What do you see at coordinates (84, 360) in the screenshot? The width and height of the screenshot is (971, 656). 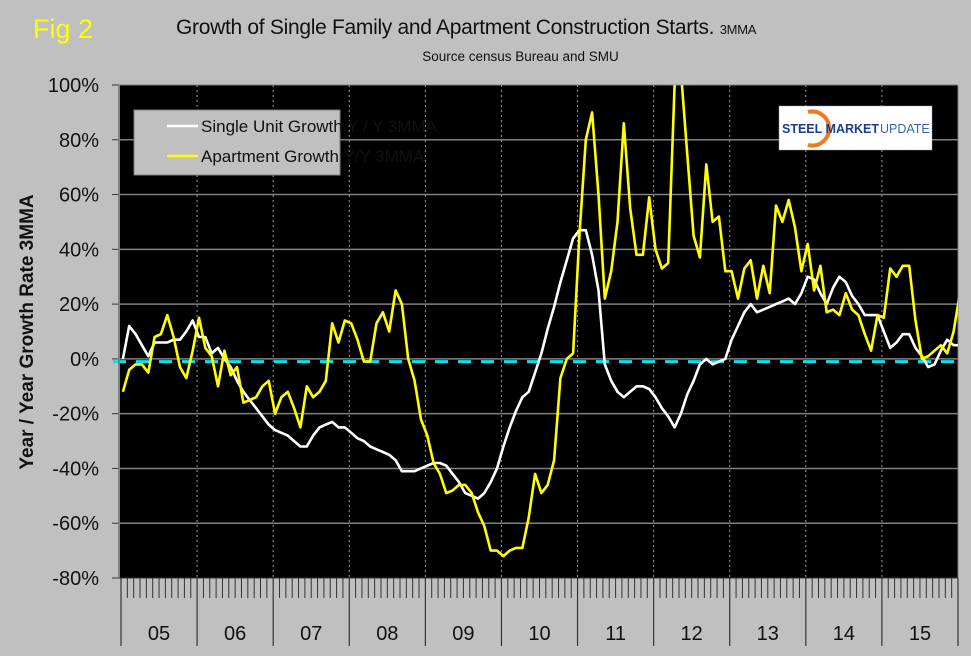 I see `y-tick-label: 0%` at bounding box center [84, 360].